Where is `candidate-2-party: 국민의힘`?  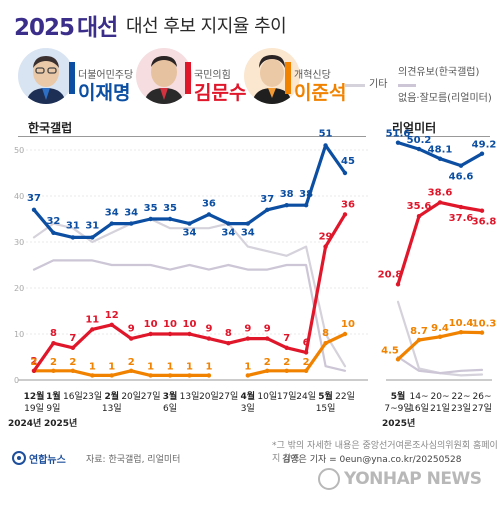
candidate-2-party: 국민의힘 is located at coordinates (212, 75).